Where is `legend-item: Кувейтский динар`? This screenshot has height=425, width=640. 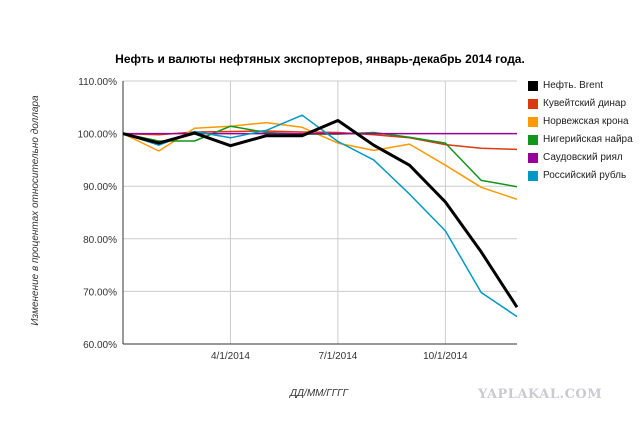 legend-item: Кувейтский динар is located at coordinates (584, 104).